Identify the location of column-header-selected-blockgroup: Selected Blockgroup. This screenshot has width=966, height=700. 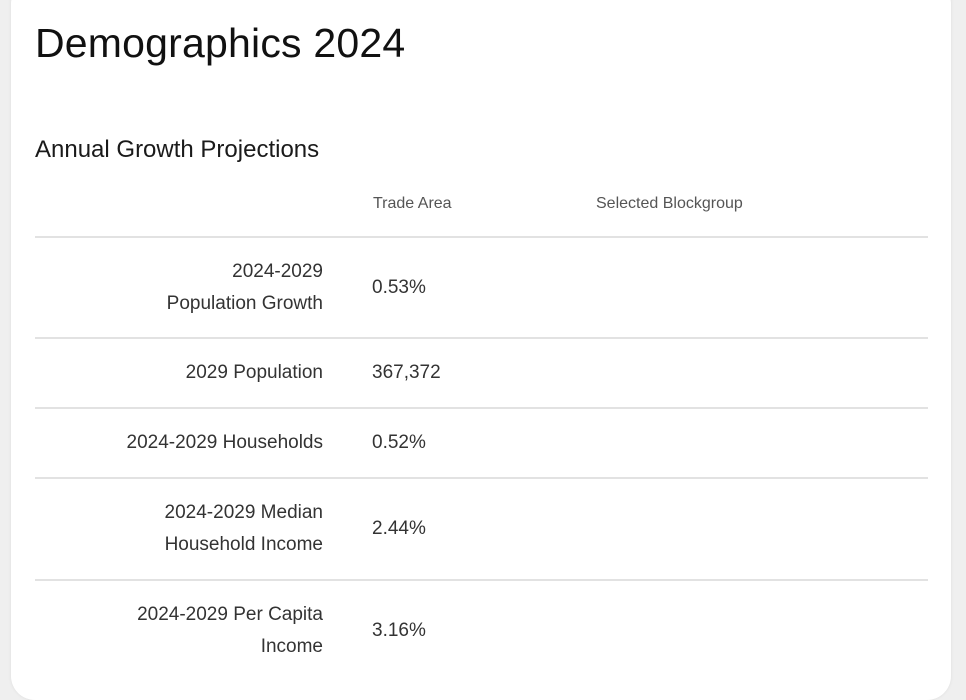
(669, 203).